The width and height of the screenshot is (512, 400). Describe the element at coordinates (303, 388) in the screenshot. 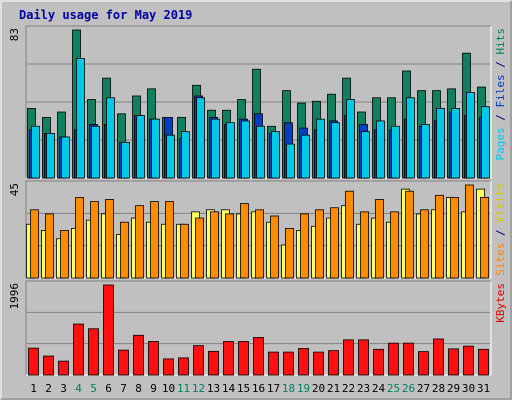

I see `x-tick-label: 19` at that location.